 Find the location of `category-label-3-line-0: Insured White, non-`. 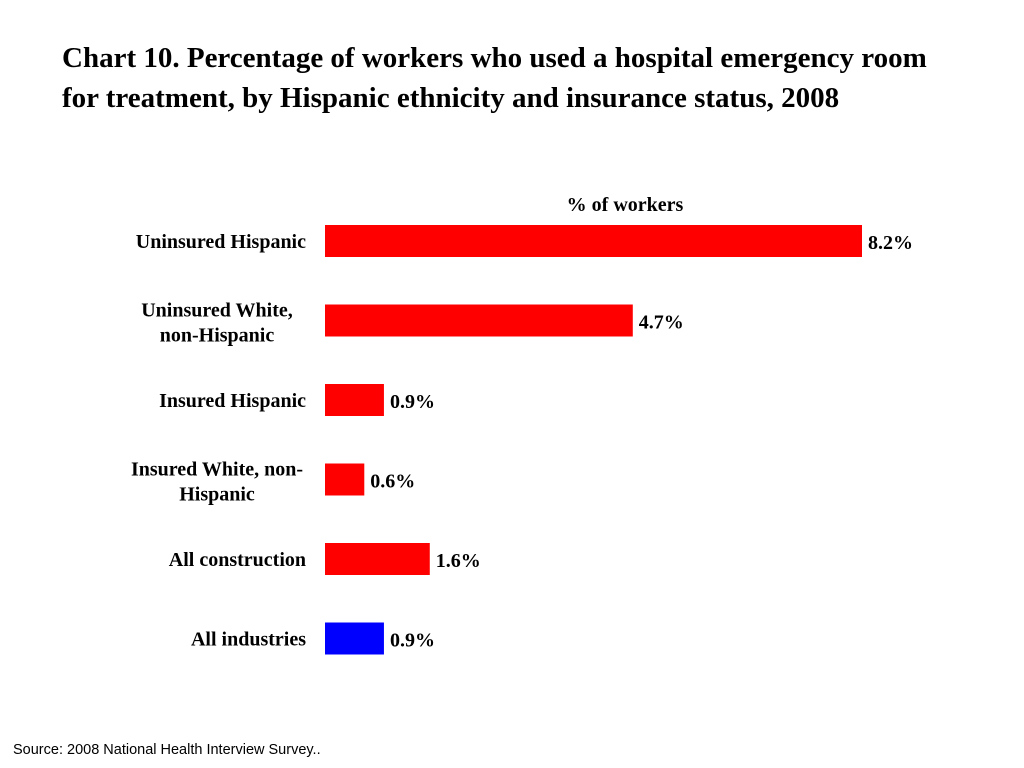

category-label-3-line-0: Insured White, non- is located at coordinates (217, 470).